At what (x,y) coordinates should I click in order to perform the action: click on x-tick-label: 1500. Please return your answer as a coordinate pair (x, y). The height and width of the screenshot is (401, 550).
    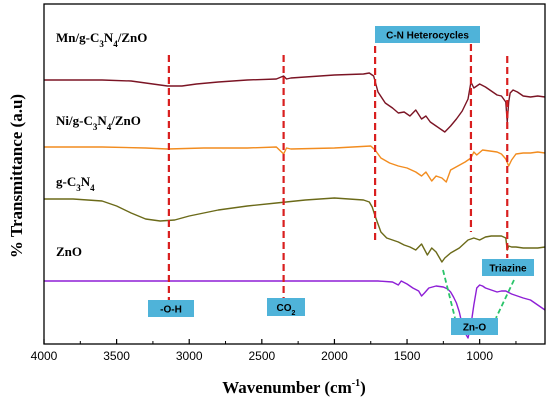
    Looking at the image, I should click on (407, 356).